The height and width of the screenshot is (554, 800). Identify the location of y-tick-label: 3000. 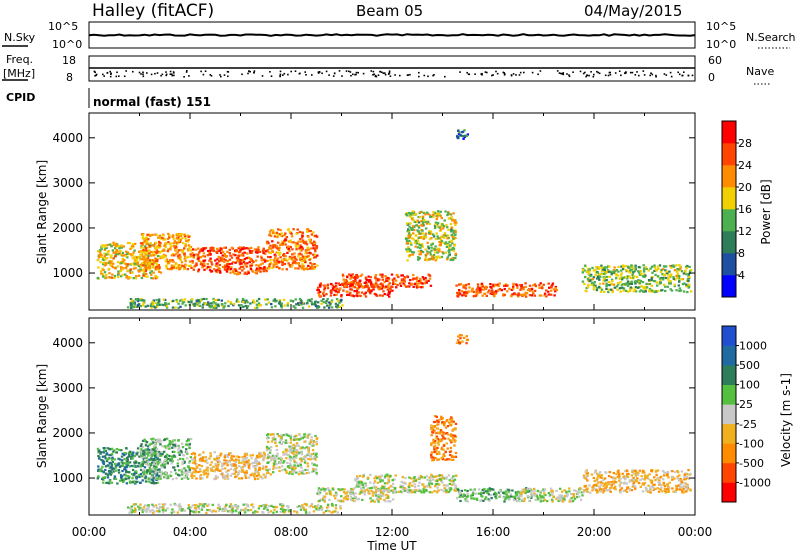
(67, 183).